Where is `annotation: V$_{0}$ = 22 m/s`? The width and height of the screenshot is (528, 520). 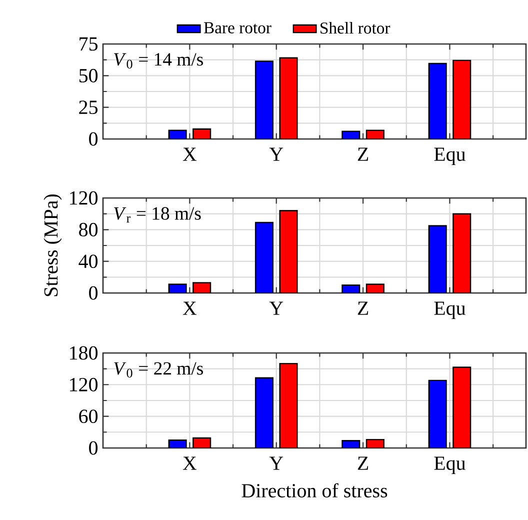
annotation: V$_{0}$ = 22 m/s is located at coordinates (158, 370).